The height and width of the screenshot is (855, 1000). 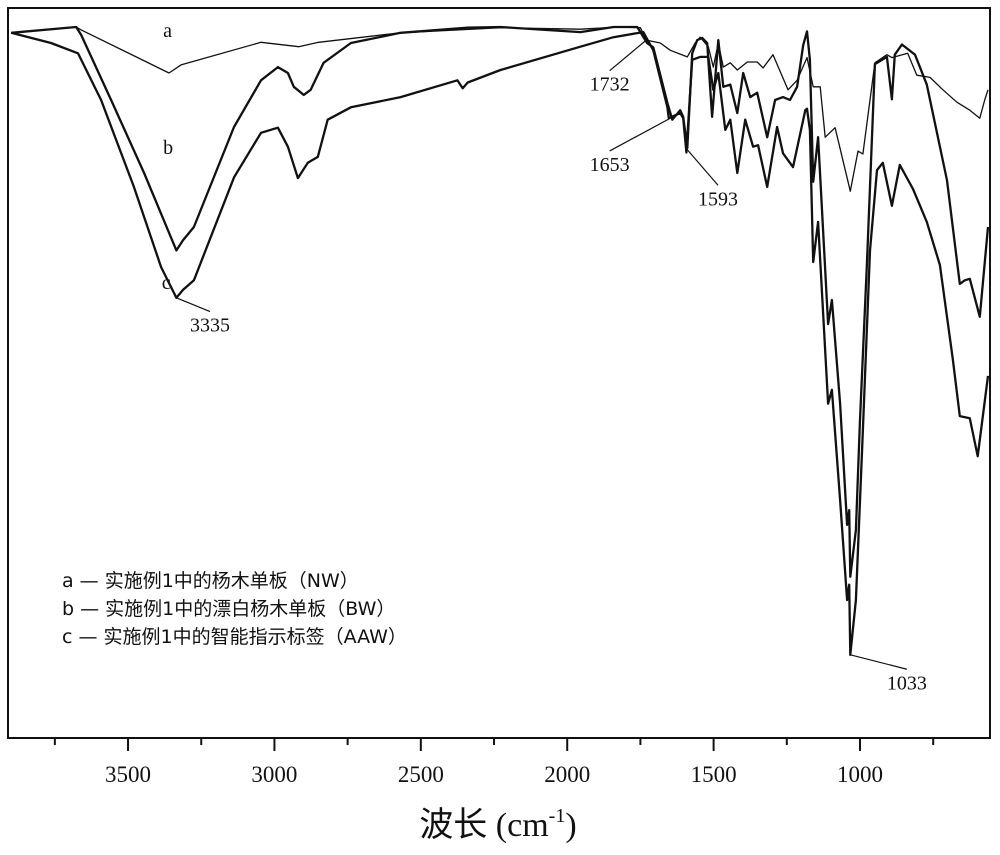 I want to click on x-axis-title-sup: -1, so click(x=557, y=816).